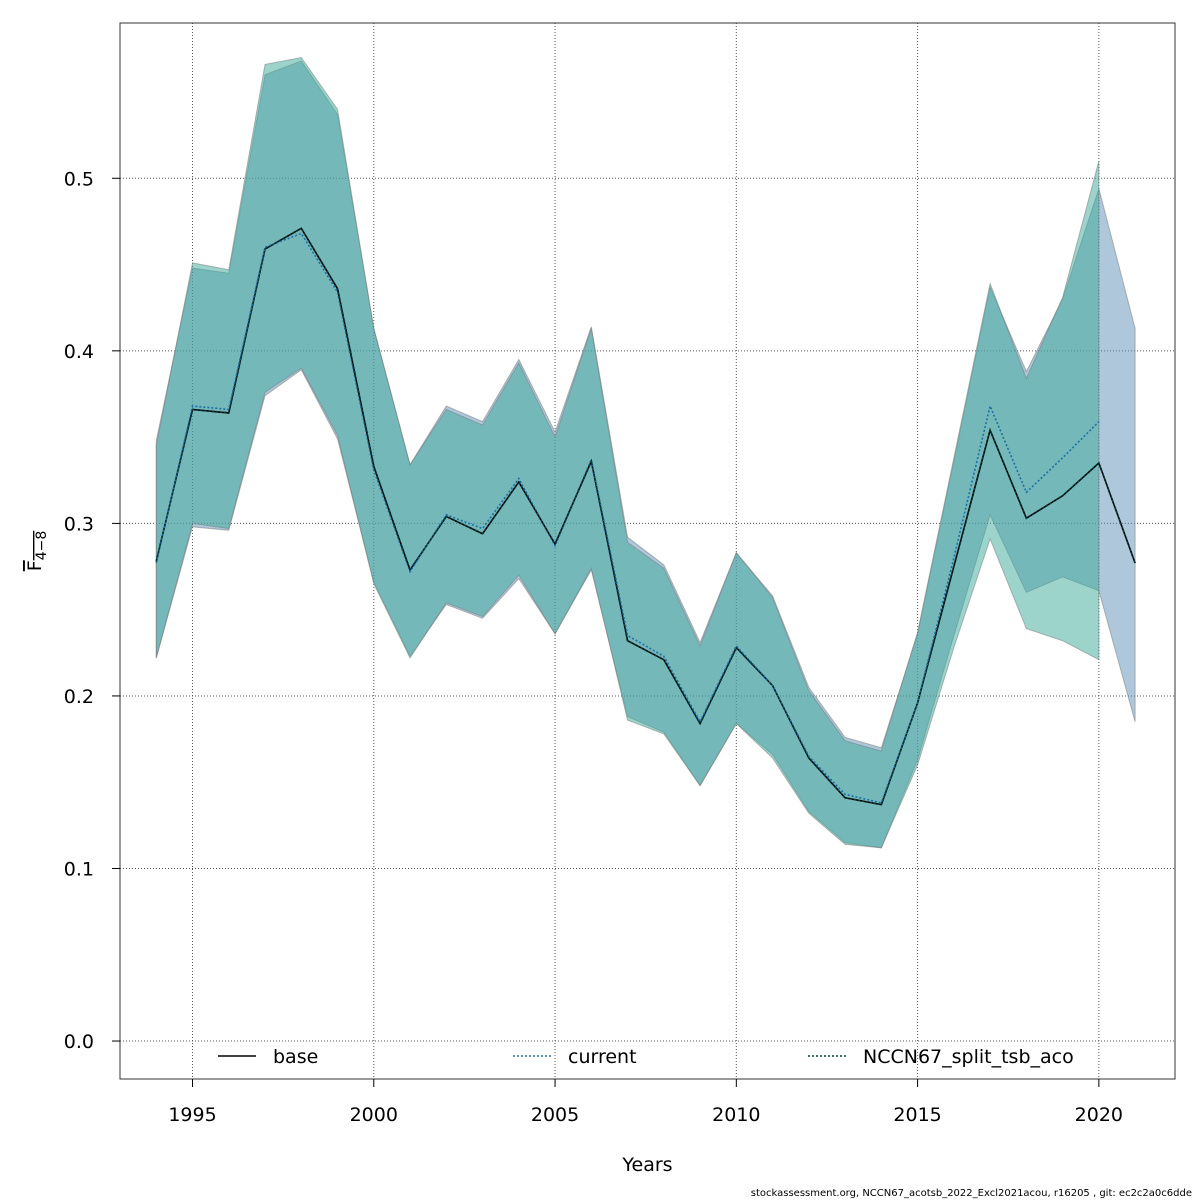  What do you see at coordinates (79, 179) in the screenshot?
I see `y-tick-label: 0.5` at bounding box center [79, 179].